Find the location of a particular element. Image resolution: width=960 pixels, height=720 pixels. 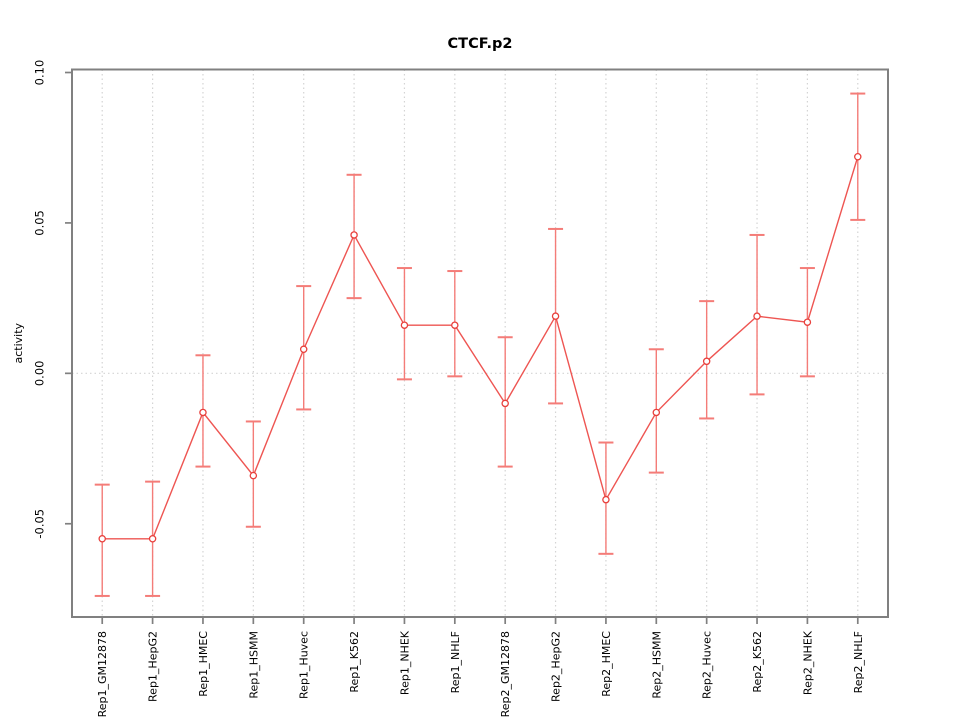

x-tick-label: Rep2_HMEC is located at coordinates (606, 664).